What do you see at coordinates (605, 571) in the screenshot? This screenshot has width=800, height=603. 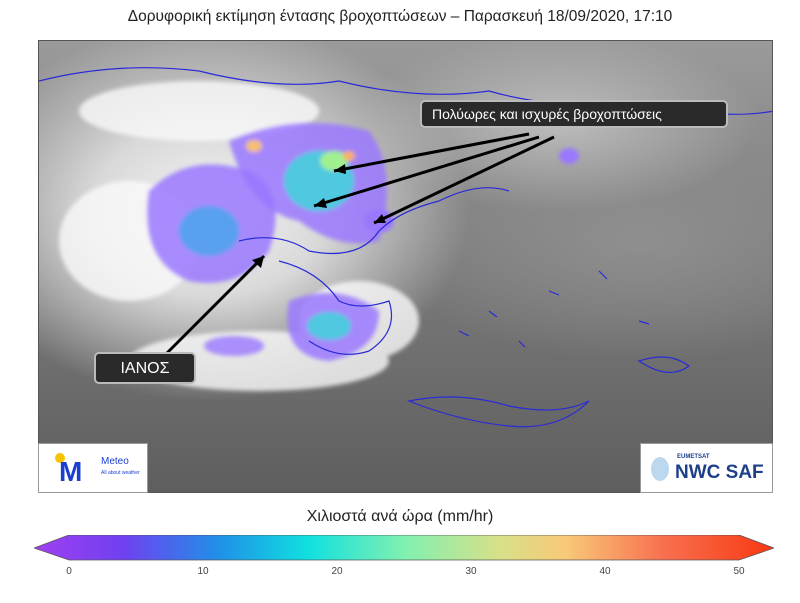 I see `tick-label: 40` at bounding box center [605, 571].